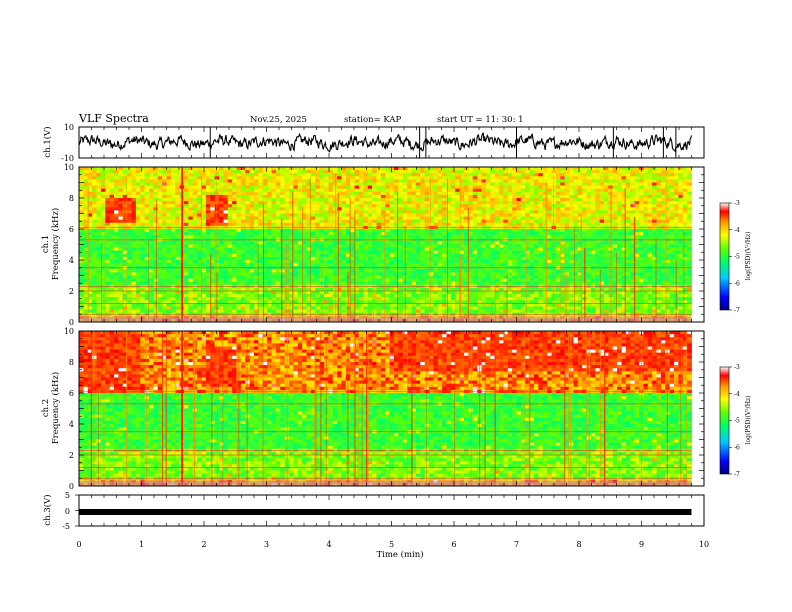  I want to click on ch2-colorbar-tick: -7, so click(737, 474).